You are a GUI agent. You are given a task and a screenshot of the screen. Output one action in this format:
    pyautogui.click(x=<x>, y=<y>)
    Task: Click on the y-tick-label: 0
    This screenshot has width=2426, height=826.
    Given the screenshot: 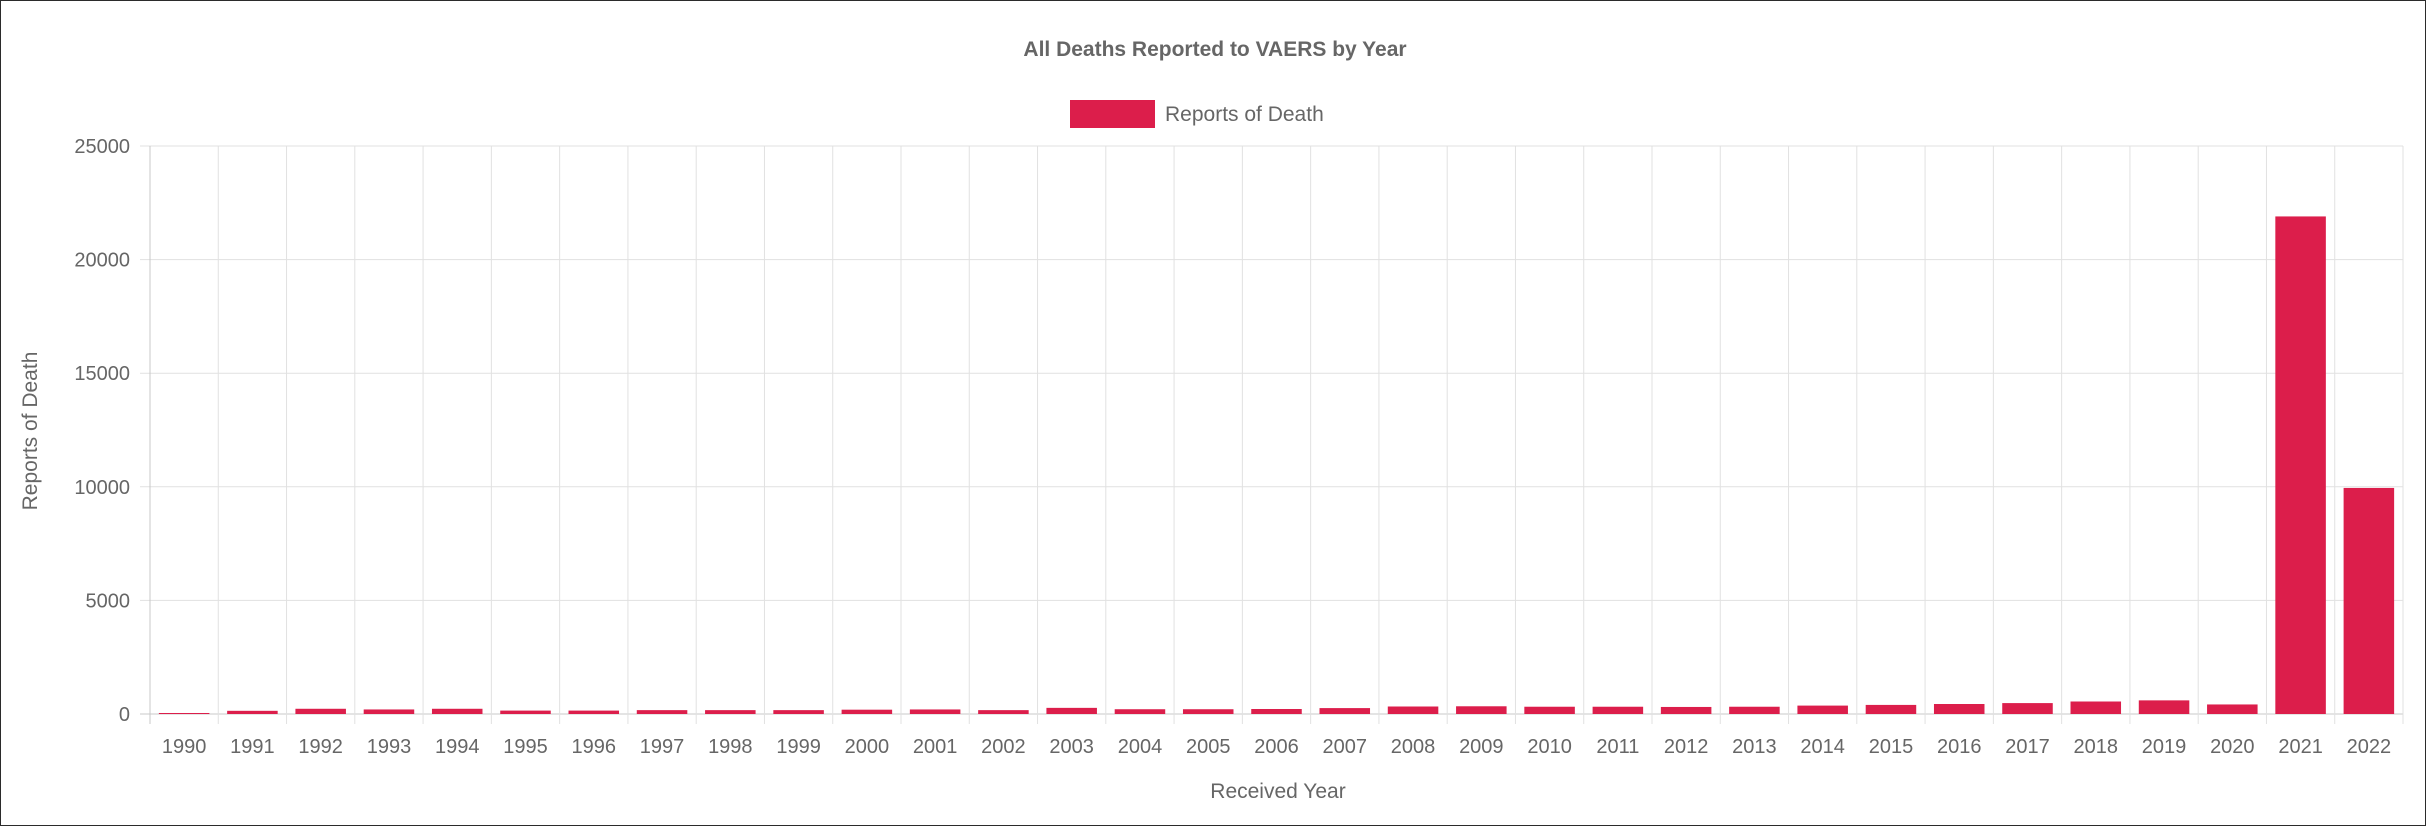 What is the action you would take?
    pyautogui.click(x=124, y=715)
    